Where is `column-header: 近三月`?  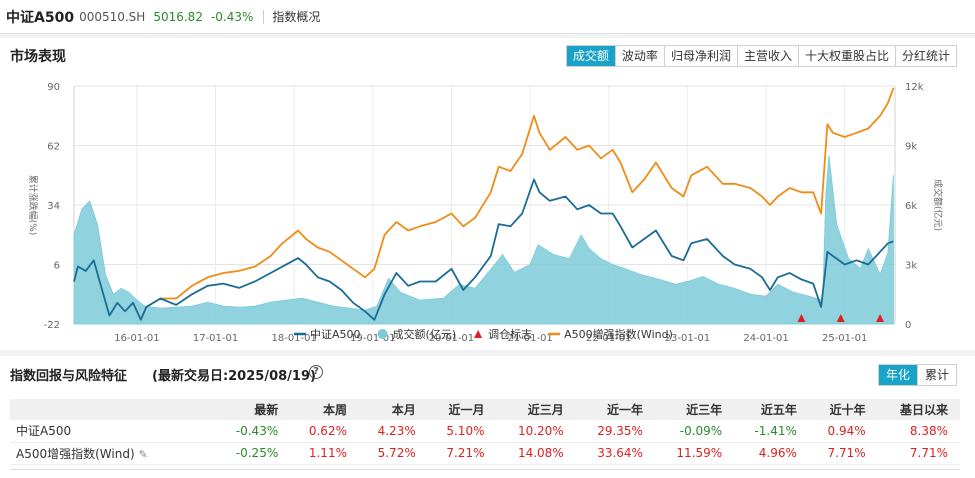 column-header: 近三月 is located at coordinates (536, 409).